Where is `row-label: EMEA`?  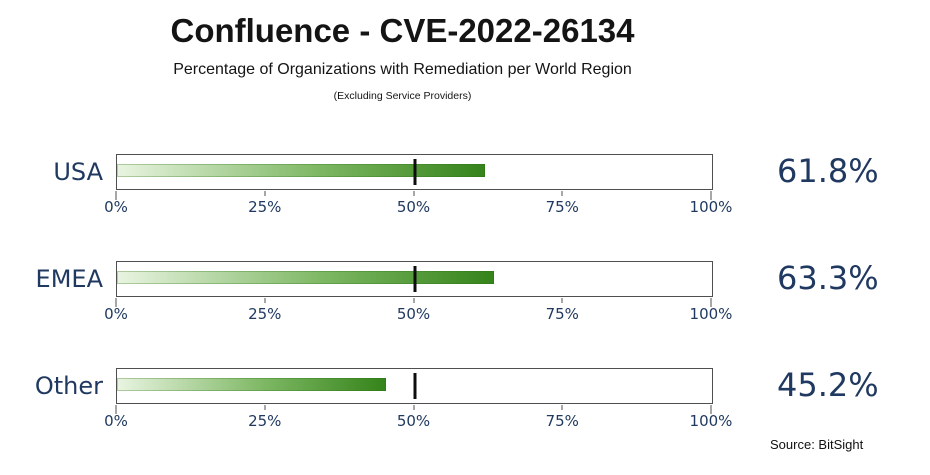 row-label: EMEA is located at coordinates (69, 279).